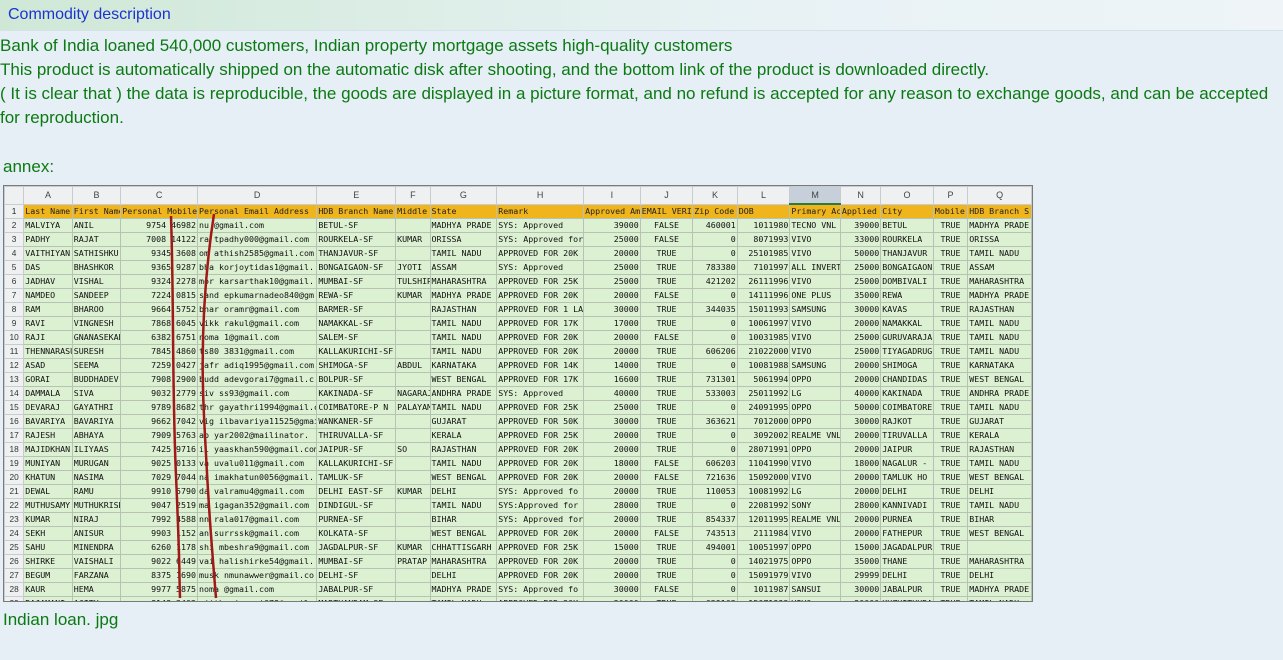 Image resolution: width=1283 pixels, height=660 pixels. I want to click on data-cell: KOLKATA-SF, so click(356, 533).